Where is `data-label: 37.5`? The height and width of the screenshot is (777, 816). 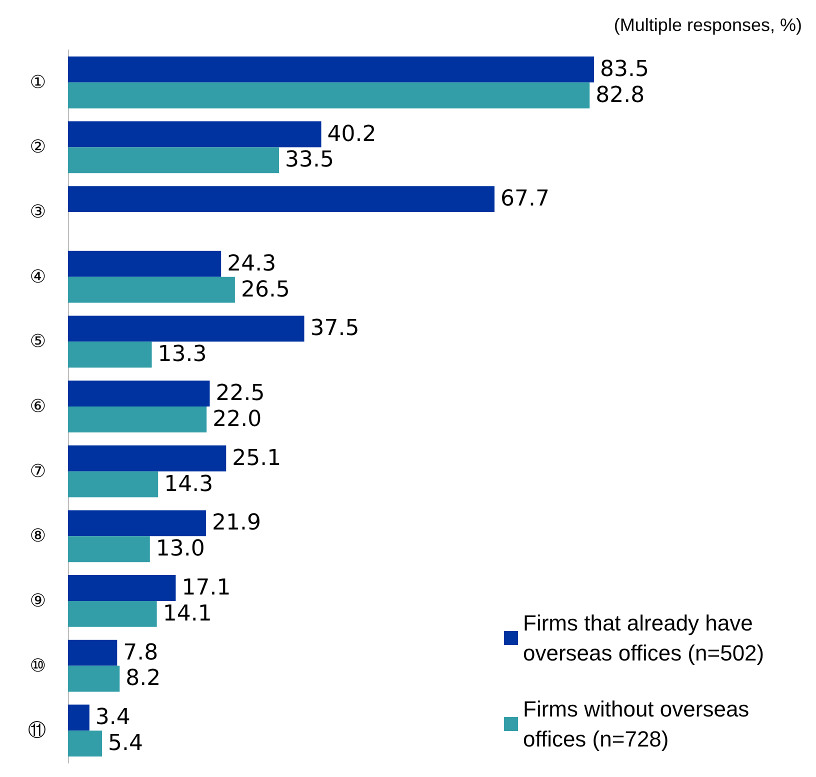 data-label: 37.5 is located at coordinates (335, 329).